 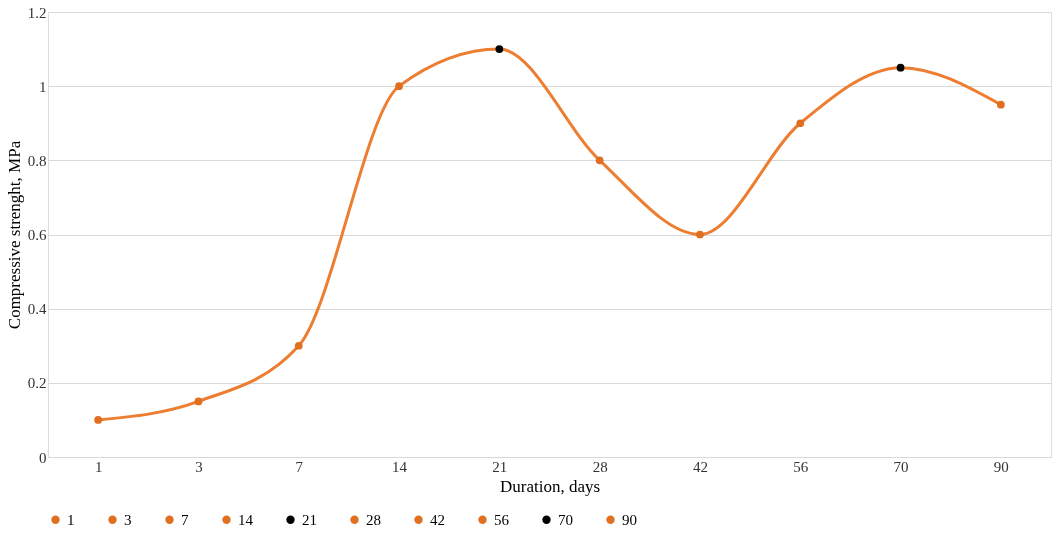 I want to click on x-axis-title: Duration, days, so click(x=550, y=486).